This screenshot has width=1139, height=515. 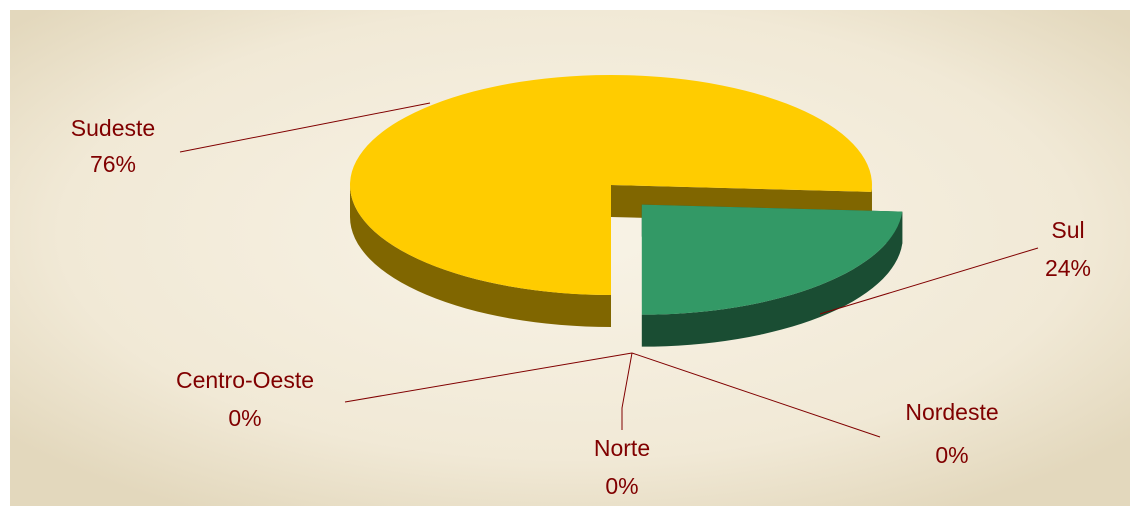 What do you see at coordinates (772, 259) in the screenshot?
I see `slice` at bounding box center [772, 259].